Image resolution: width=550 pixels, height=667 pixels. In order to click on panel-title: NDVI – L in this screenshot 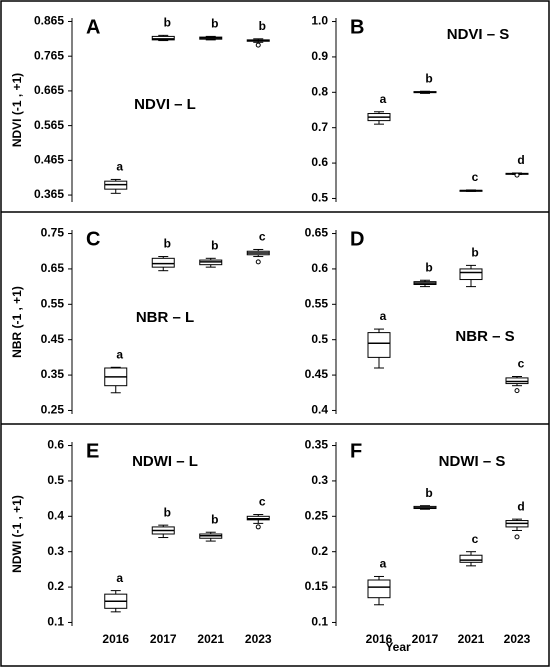, I will do `click(165, 104)`.